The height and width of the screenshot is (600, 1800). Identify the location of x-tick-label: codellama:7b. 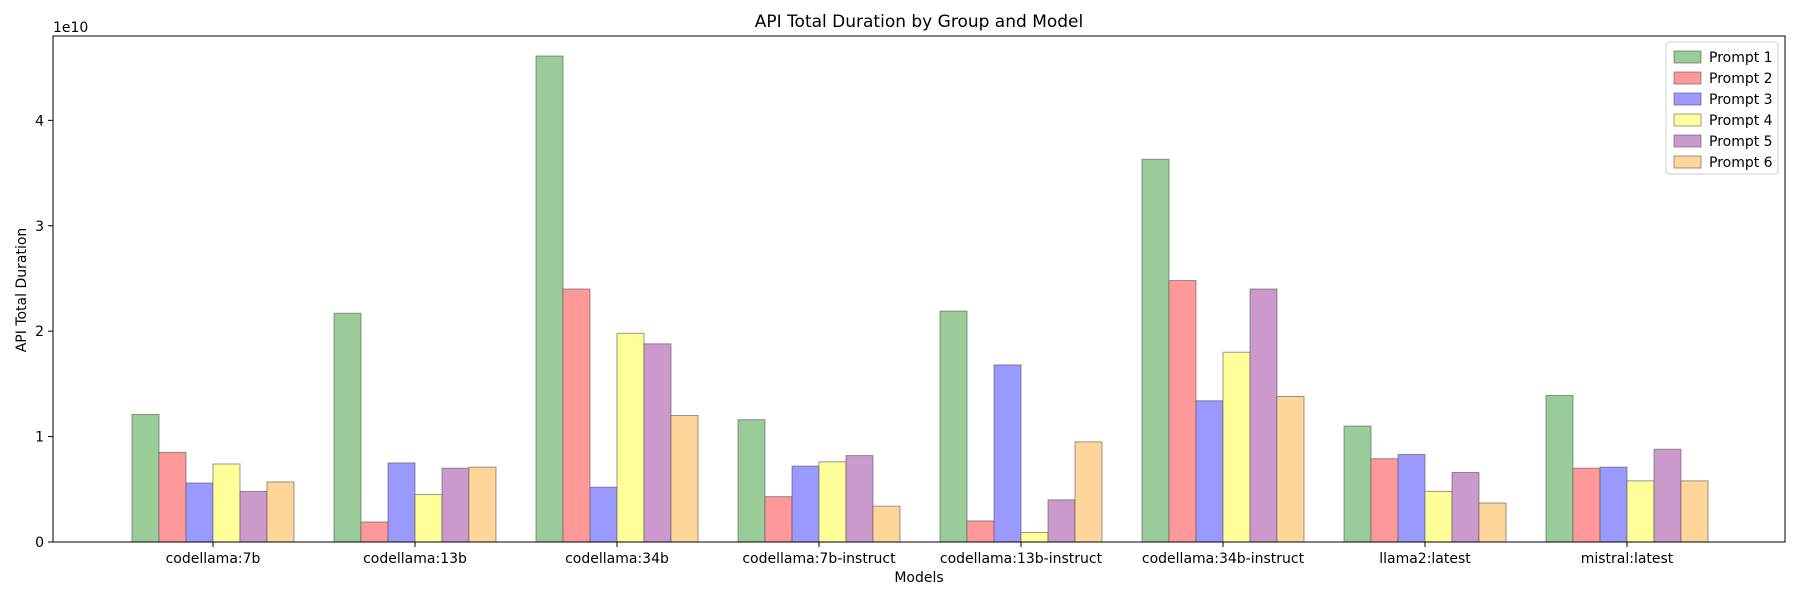
(213, 559).